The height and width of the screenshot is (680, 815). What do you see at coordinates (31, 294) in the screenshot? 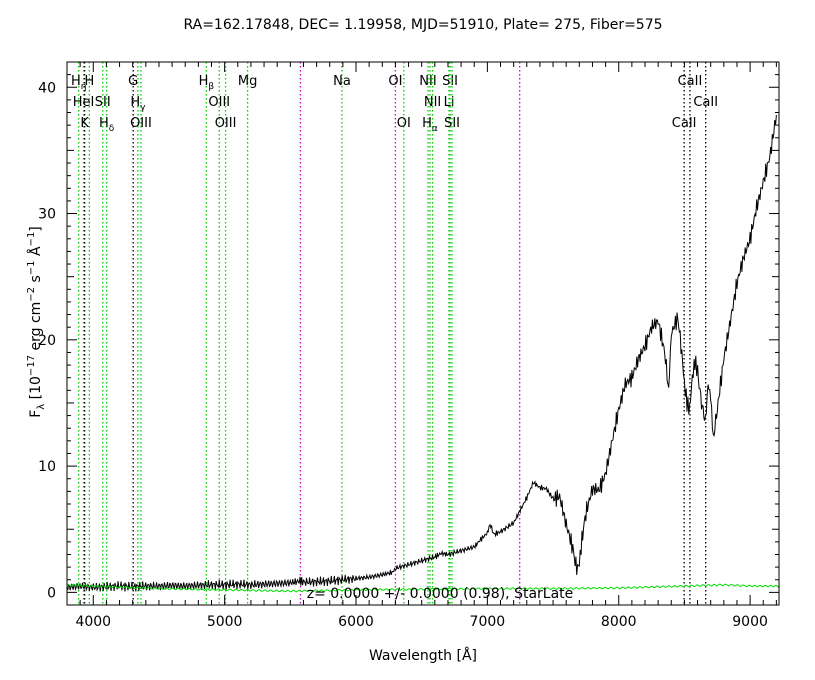
I see `ylabel-exp2: −2` at bounding box center [31, 294].